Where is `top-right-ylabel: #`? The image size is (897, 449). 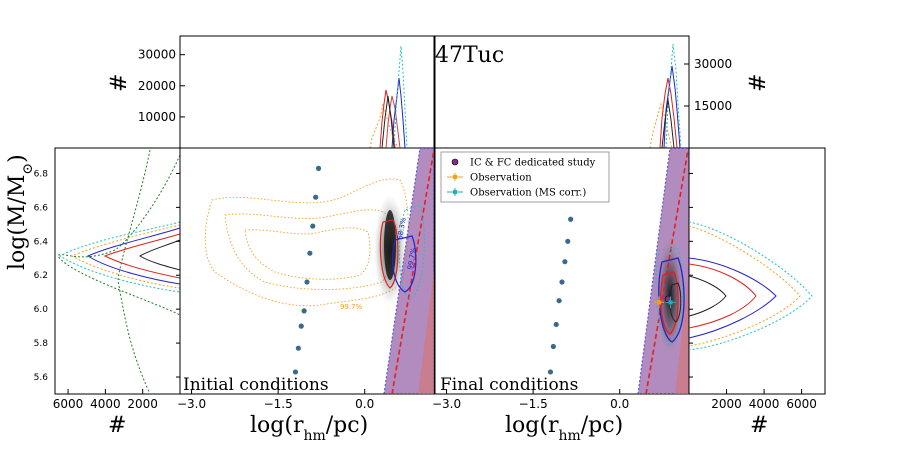 top-right-ylabel: # is located at coordinates (758, 83).